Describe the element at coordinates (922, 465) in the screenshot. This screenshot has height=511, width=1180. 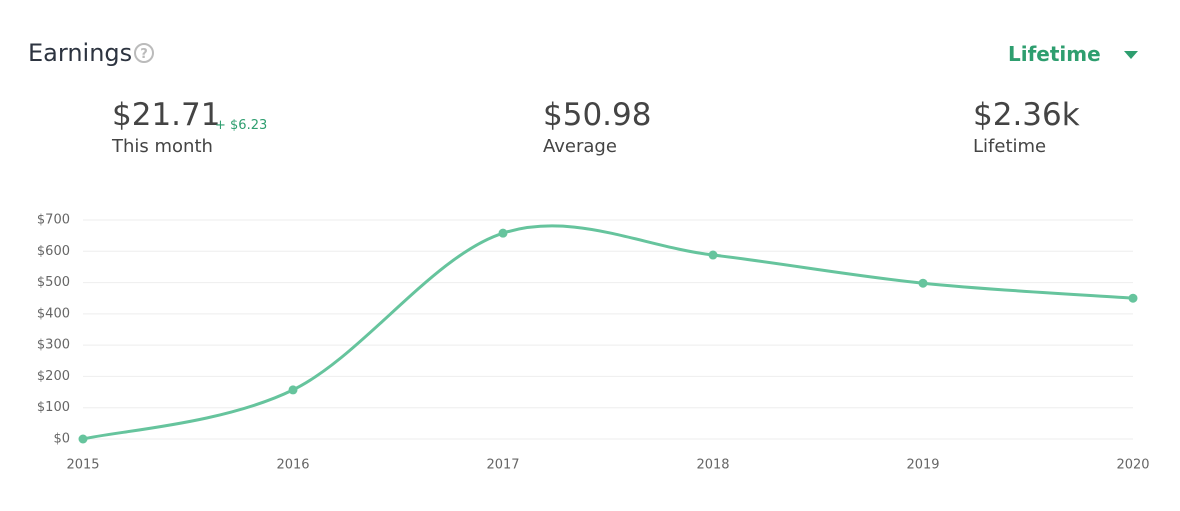
I see `x-tick-label: 2019` at that location.